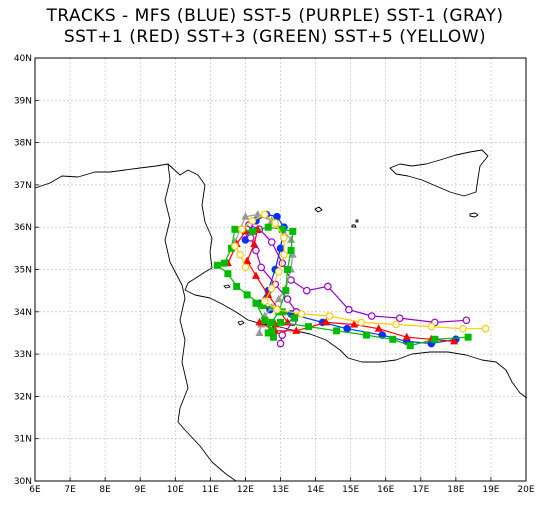 Image resolution: width=550 pixels, height=511 pixels. I want to click on y-tick-label: 38N, so click(23, 144).